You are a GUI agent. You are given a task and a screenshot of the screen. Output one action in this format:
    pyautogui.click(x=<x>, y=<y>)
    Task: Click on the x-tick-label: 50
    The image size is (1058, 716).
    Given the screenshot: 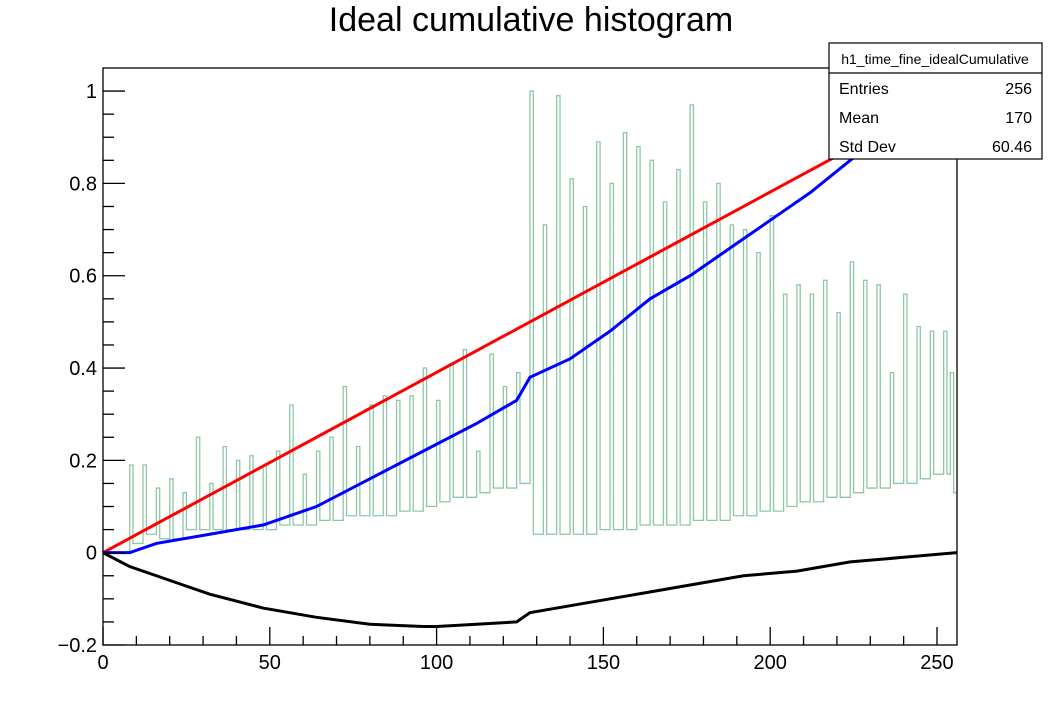 What is the action you would take?
    pyautogui.click(x=270, y=663)
    